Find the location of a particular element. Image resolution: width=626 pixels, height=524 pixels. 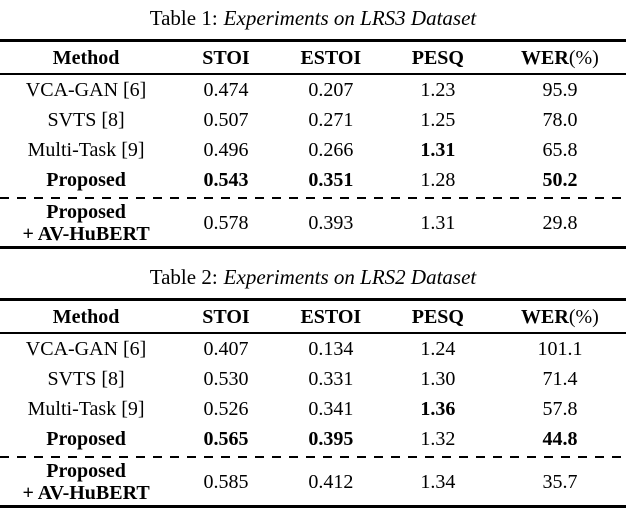

stoi-cell: 0.578 is located at coordinates (226, 223).